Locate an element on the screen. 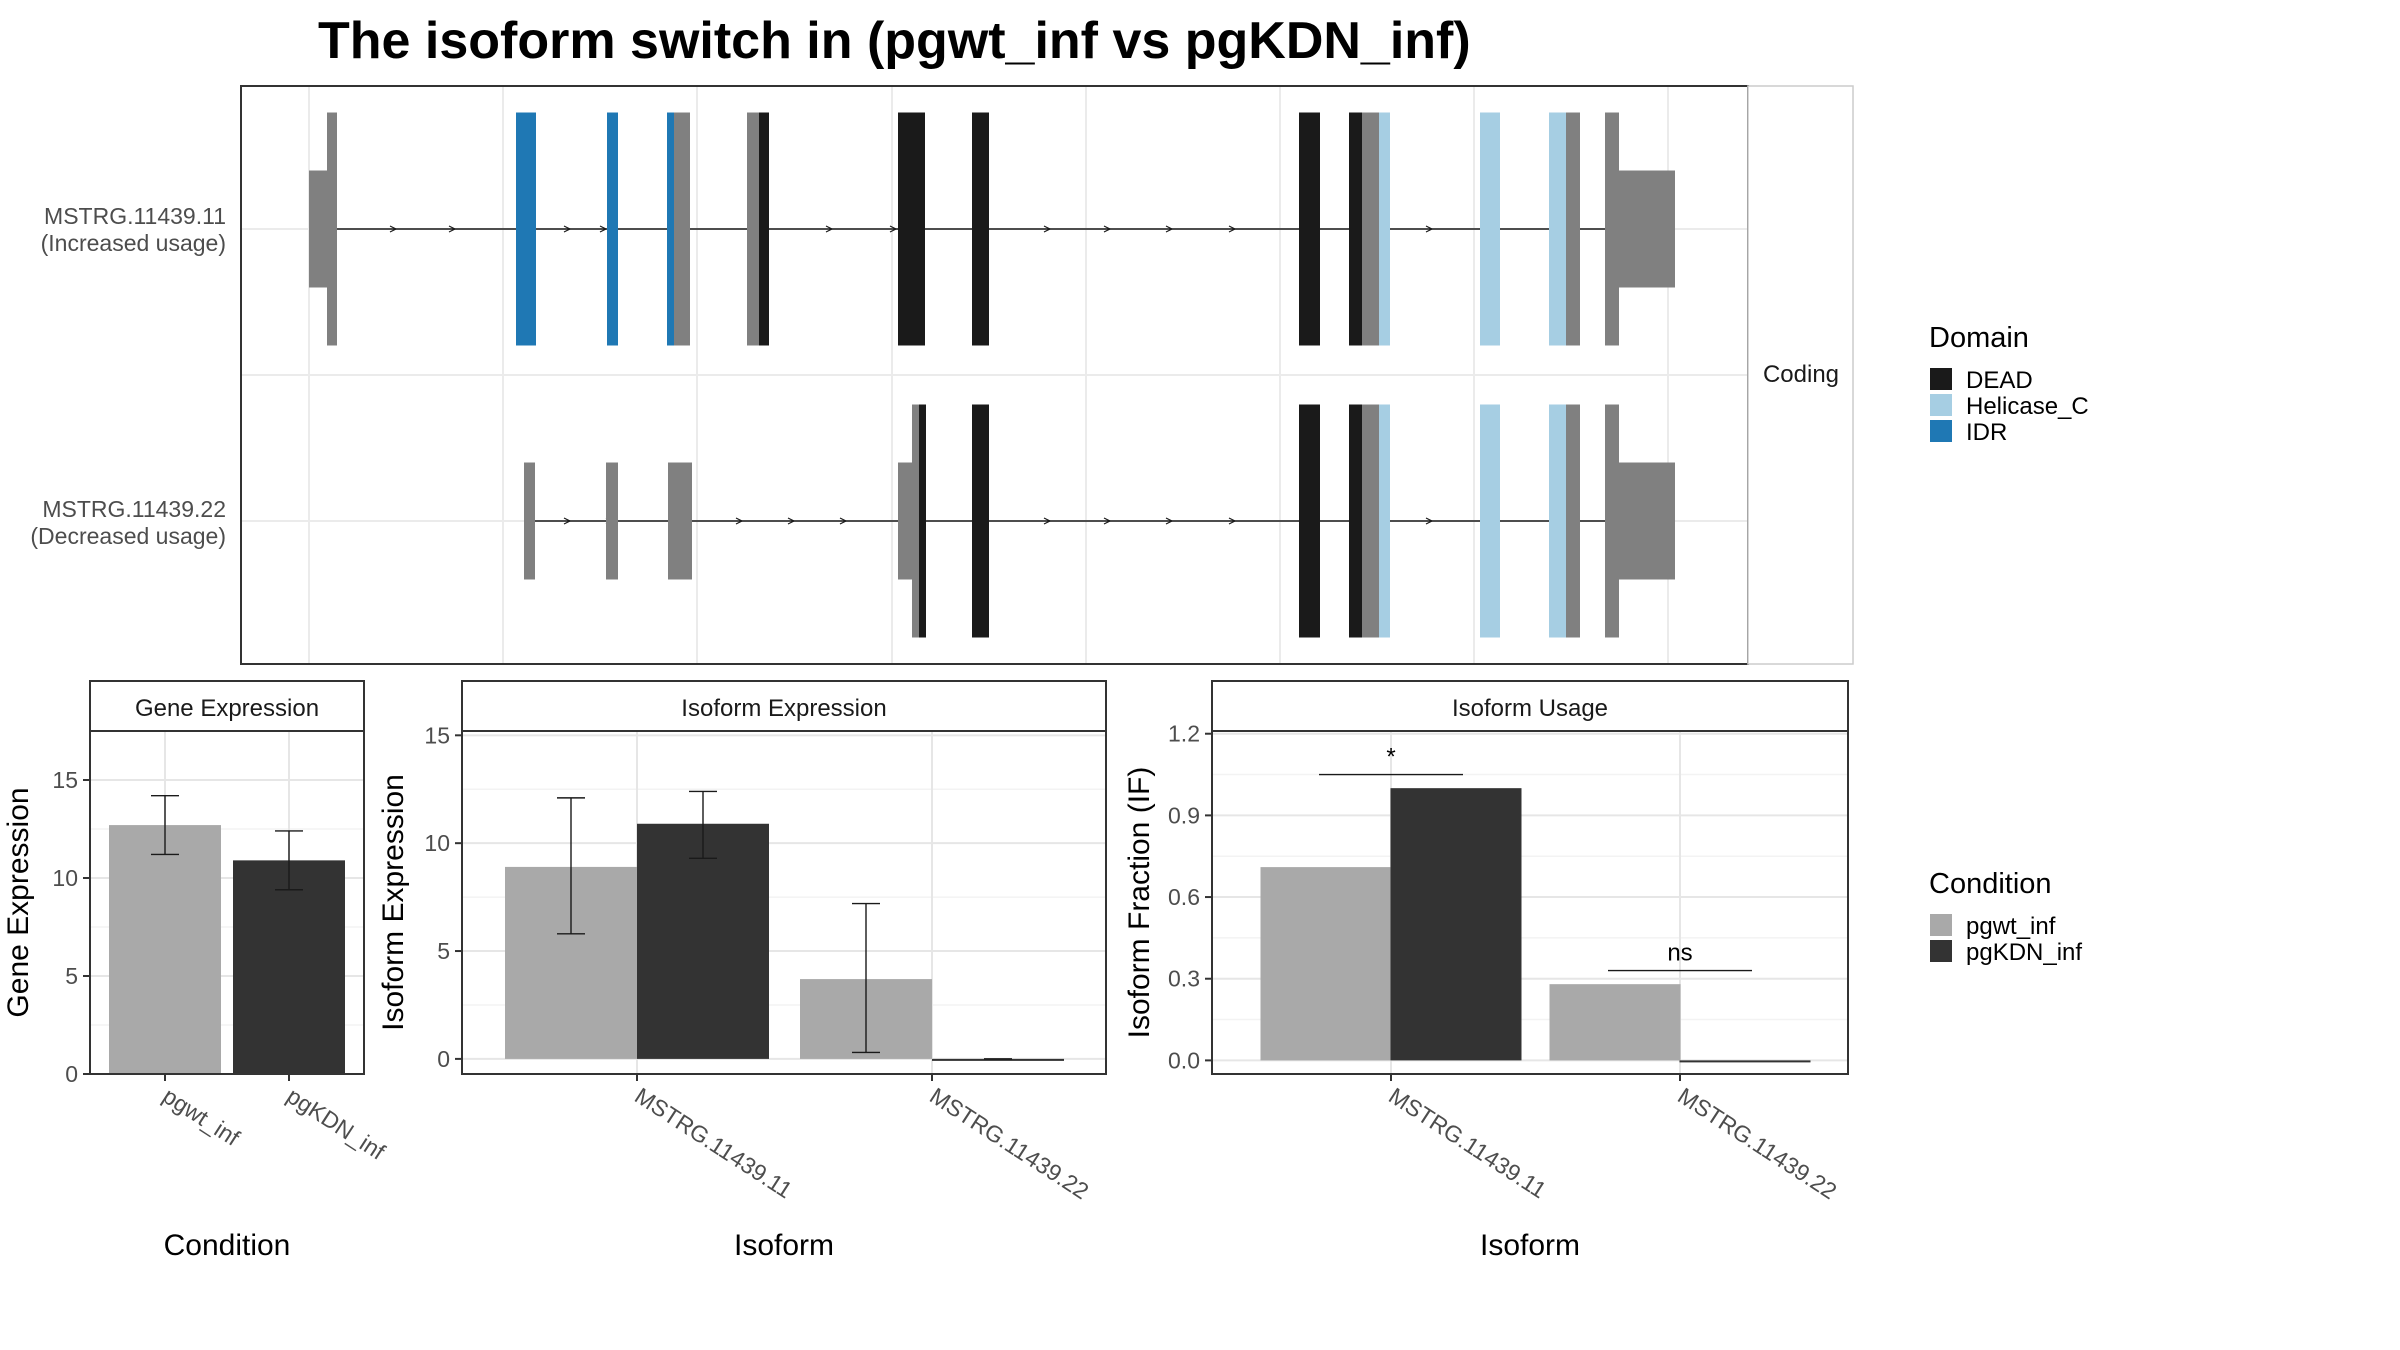  condition-legend-title: Condition is located at coordinates (1990, 884).